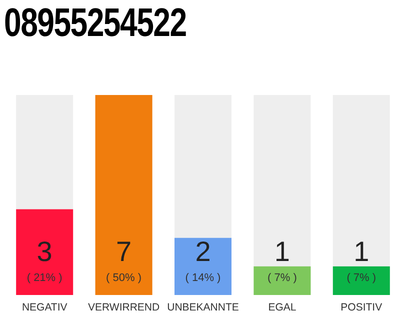  I want to click on x-tick-label: EGAL, so click(282, 307).